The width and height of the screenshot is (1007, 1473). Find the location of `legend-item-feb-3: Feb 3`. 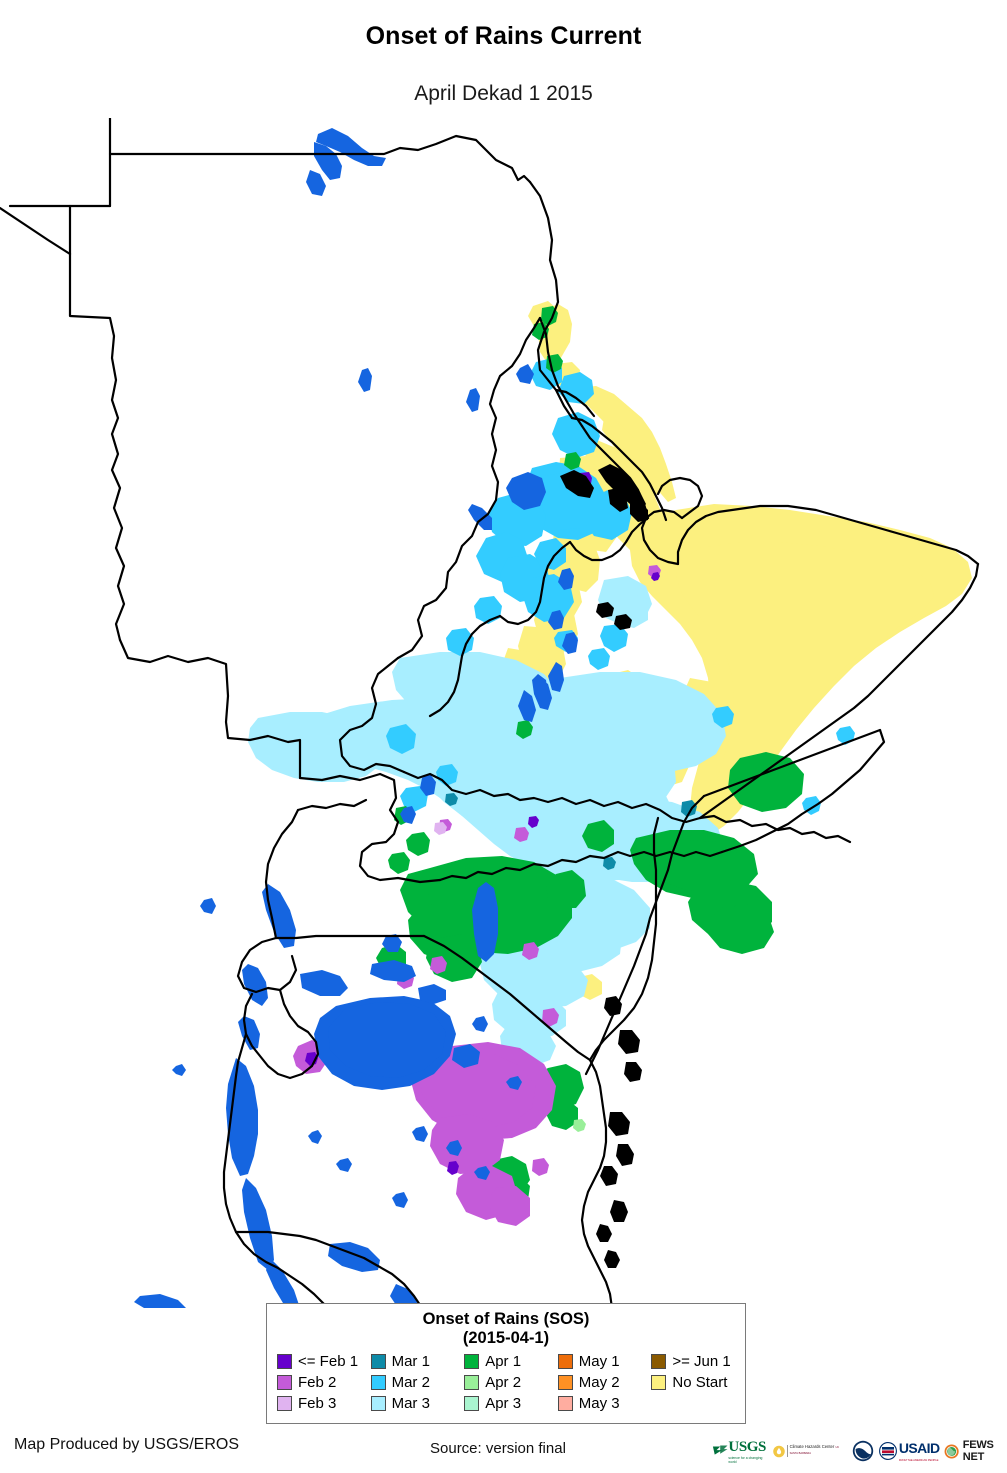

legend-item-feb-3: Feb 3 is located at coordinates (324, 1403).